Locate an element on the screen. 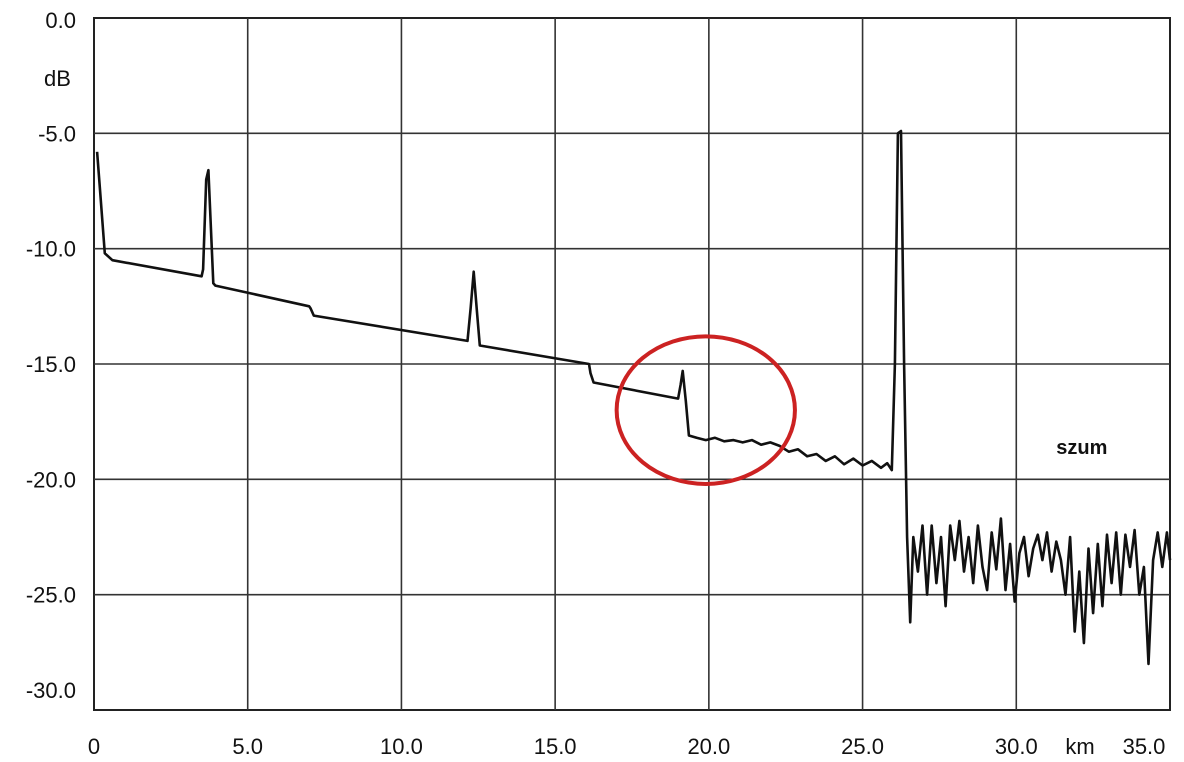 The image size is (1184, 762). annotations: szum is located at coordinates (1081, 448).